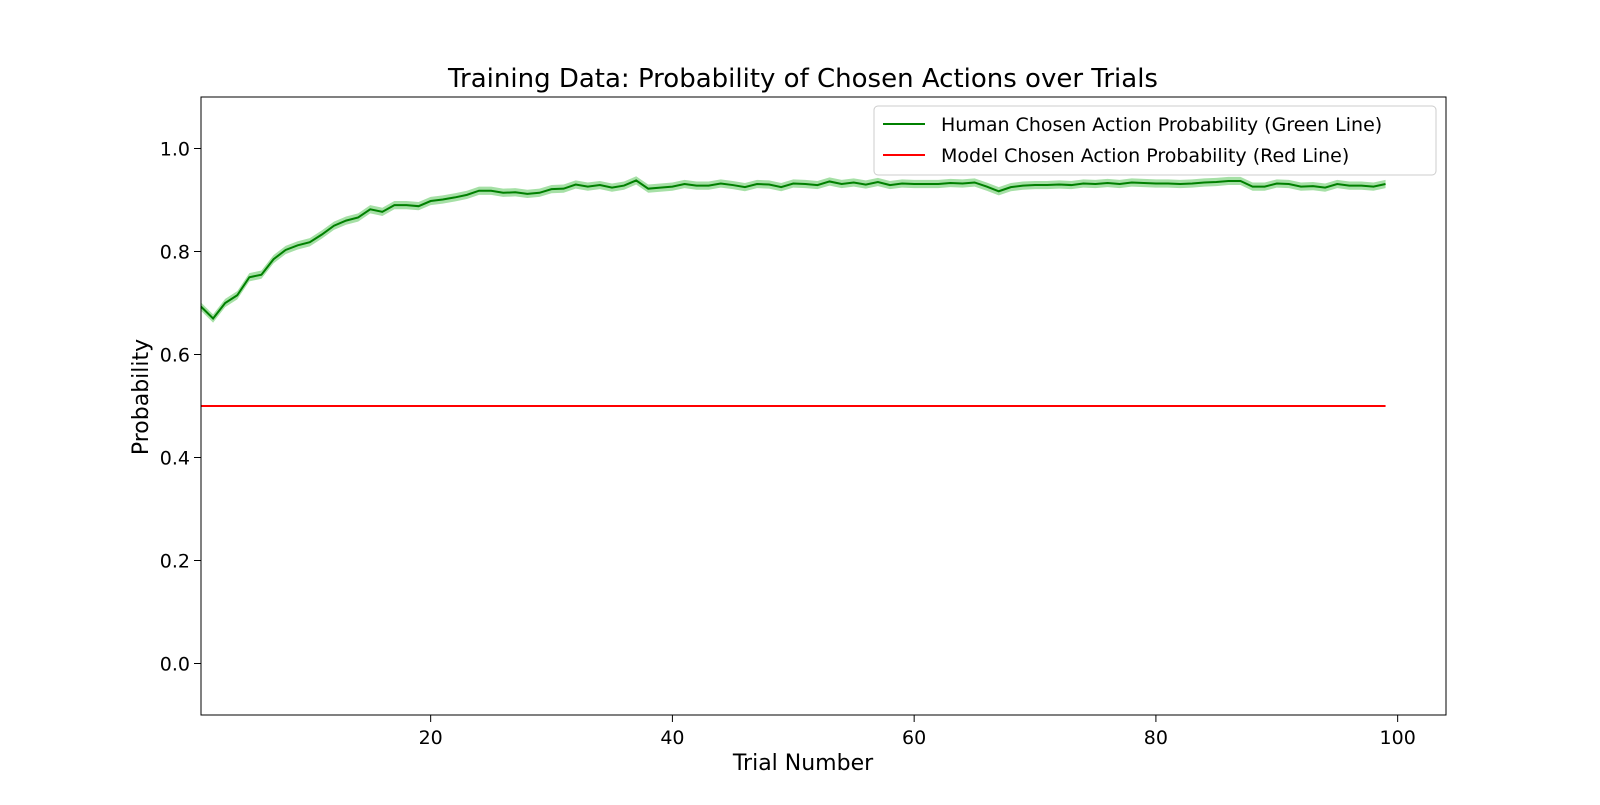 The image size is (1600, 805). Describe the element at coordinates (175, 253) in the screenshot. I see `y-tick-label: 0.8` at that location.